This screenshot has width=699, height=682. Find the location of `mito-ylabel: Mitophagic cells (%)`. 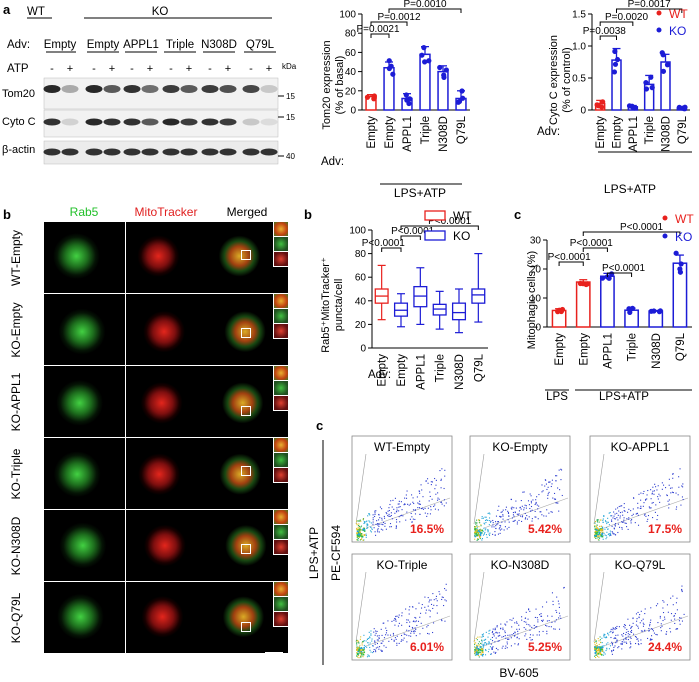

mito-ylabel: Mitophagic cells (%) is located at coordinates (532, 300).